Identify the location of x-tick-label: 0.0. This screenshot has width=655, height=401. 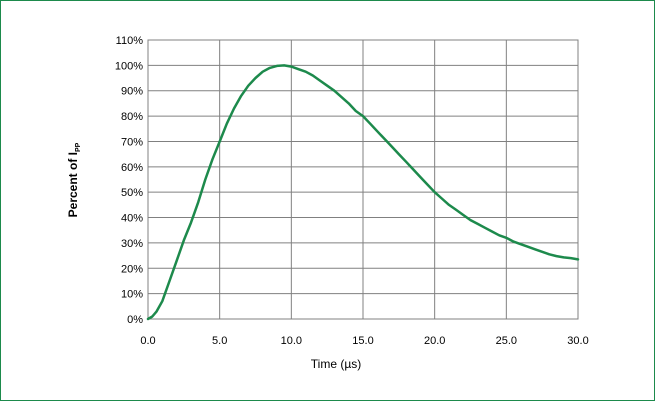
(147, 341).